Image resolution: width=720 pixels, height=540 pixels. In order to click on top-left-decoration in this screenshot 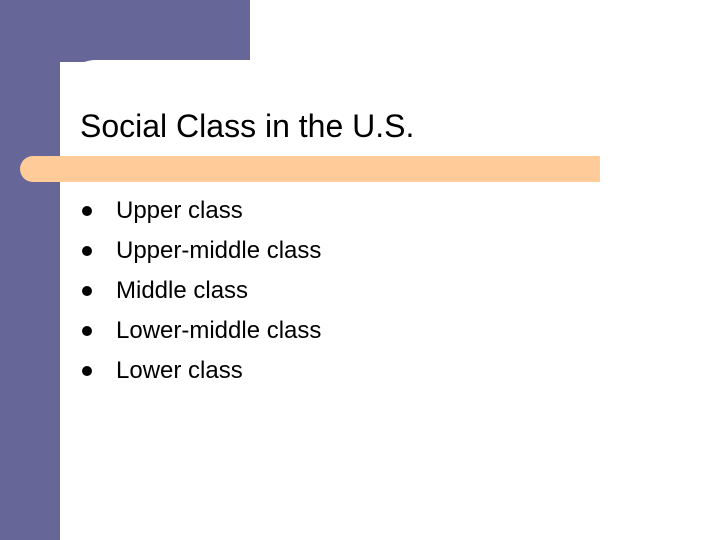, I will do `click(125, 31)`.